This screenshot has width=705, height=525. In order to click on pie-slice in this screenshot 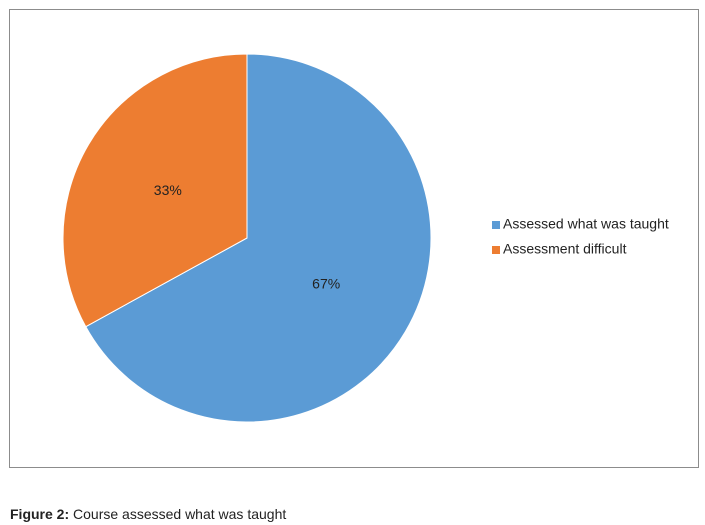, I will do `click(155, 190)`.